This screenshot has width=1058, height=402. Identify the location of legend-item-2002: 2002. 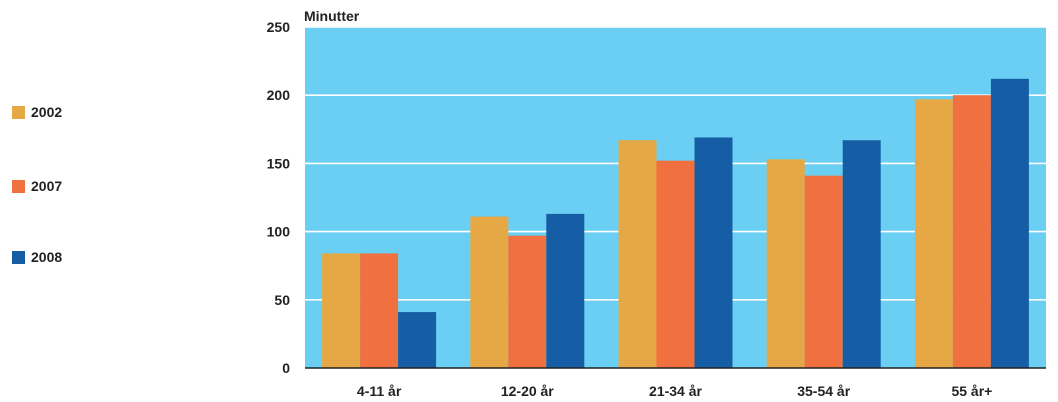
(37, 112).